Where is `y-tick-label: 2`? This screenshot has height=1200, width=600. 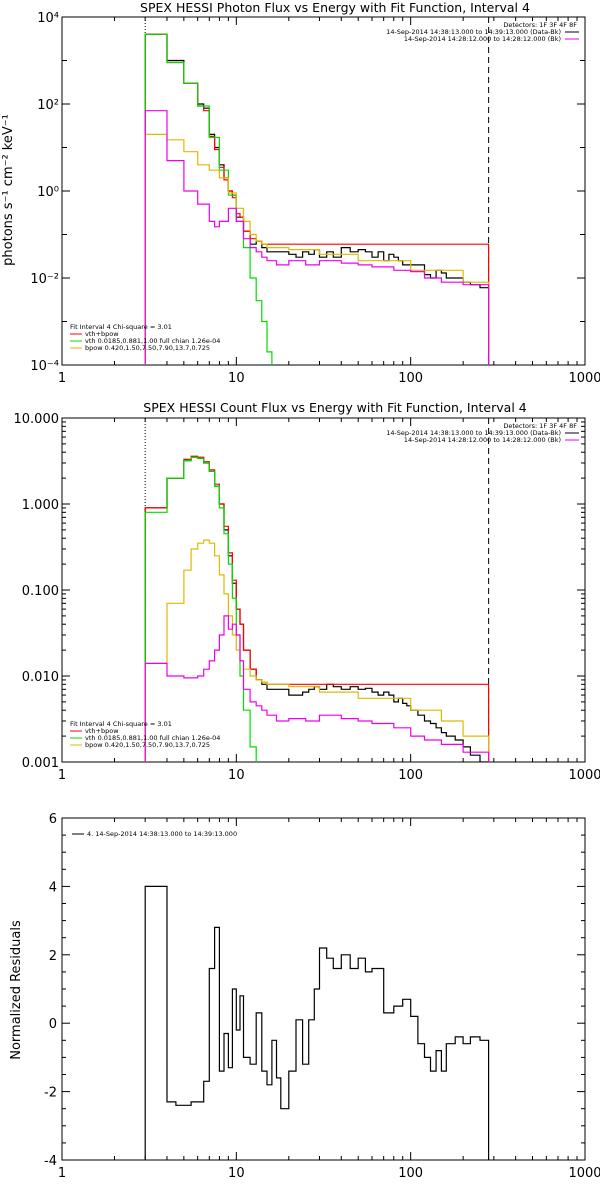
y-tick-label: 2 is located at coordinates (53, 956).